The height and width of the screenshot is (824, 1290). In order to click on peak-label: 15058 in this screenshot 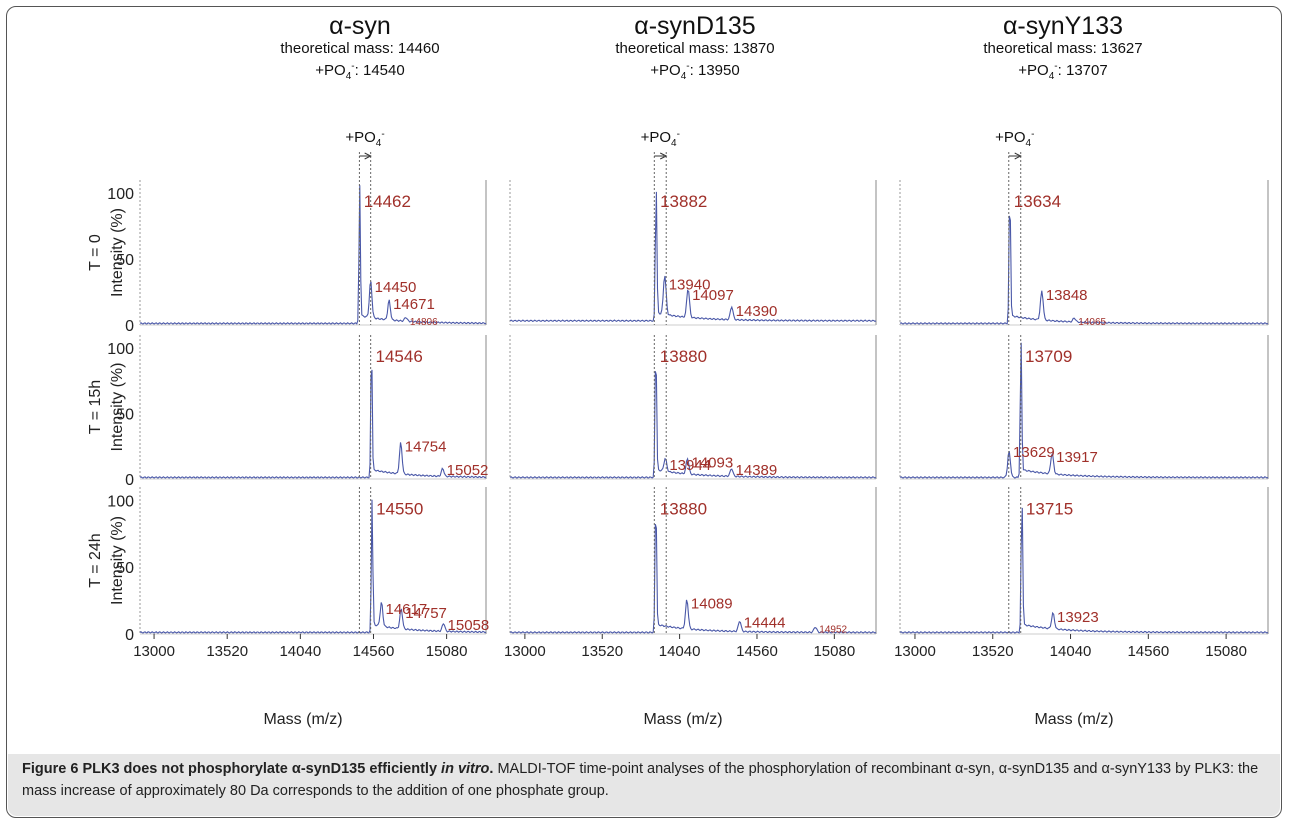, I will do `click(469, 625)`.